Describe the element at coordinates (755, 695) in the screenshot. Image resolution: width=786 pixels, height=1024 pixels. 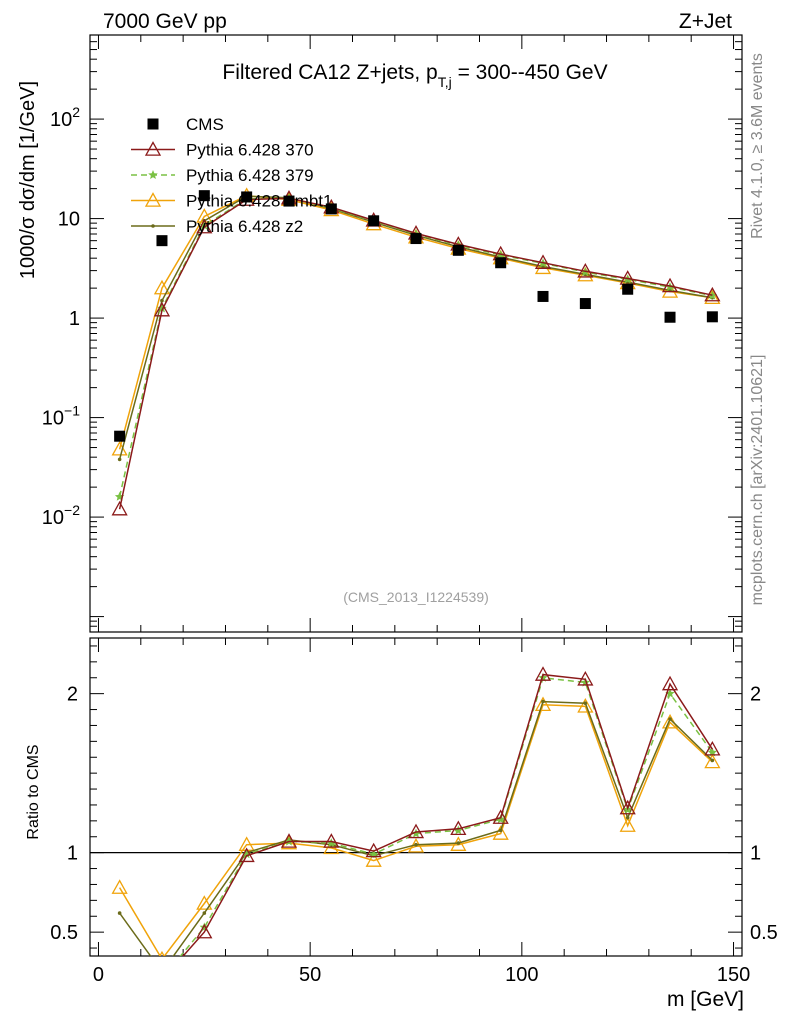
I see `ratio-y-tick-label-right: 2` at that location.